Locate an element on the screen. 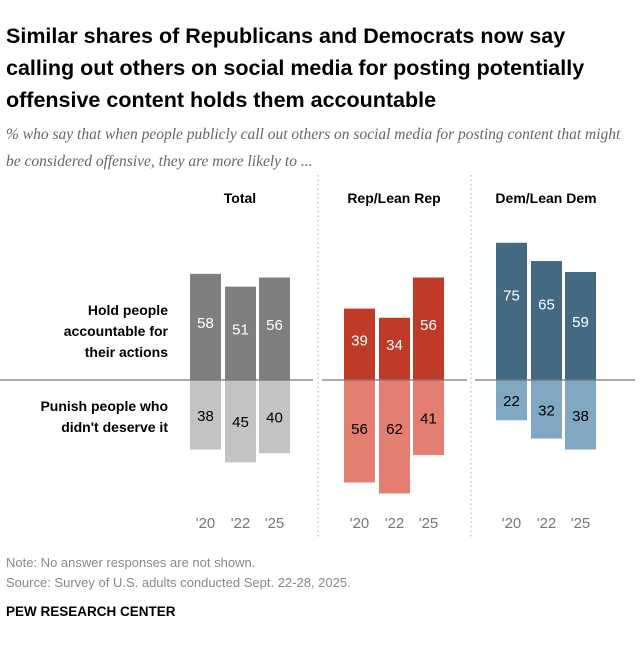  data-label-punish: 56 is located at coordinates (359, 429).